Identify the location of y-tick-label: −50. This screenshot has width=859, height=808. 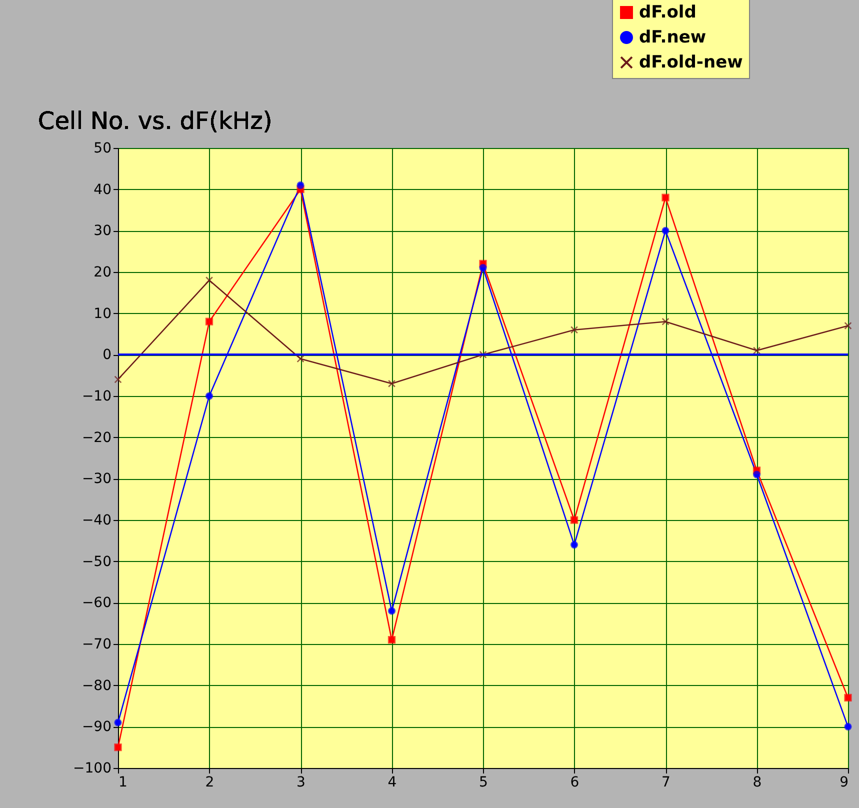
(97, 562).